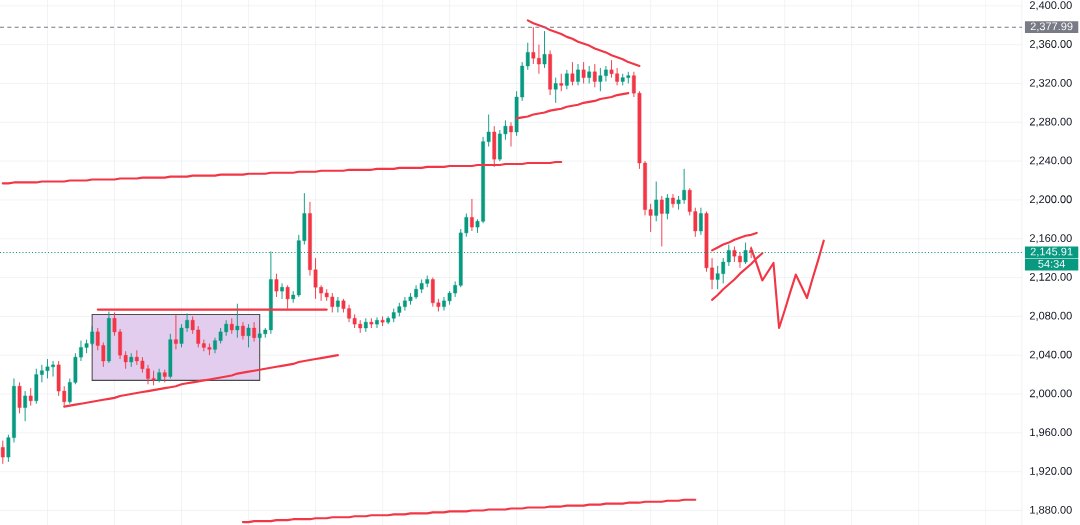 The width and height of the screenshot is (1080, 525). I want to click on y-tick-label: 2,000.00, so click(1050, 394).